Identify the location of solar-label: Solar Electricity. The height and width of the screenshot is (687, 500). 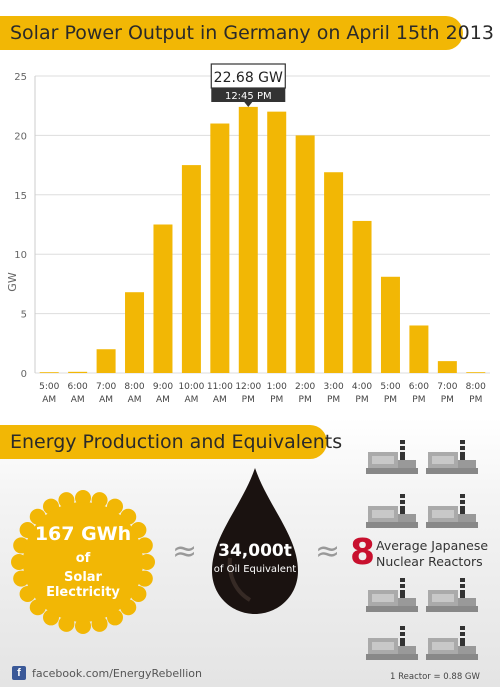
(83, 585).